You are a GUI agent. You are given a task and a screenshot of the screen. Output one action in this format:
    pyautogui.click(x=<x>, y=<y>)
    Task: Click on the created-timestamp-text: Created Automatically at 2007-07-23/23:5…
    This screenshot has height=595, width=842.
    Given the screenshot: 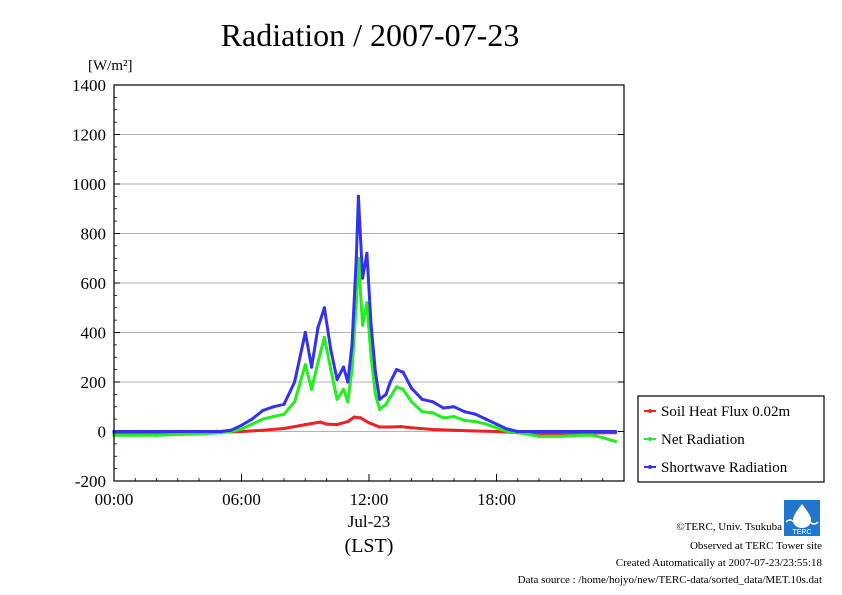 What is the action you would take?
    pyautogui.click(x=719, y=563)
    